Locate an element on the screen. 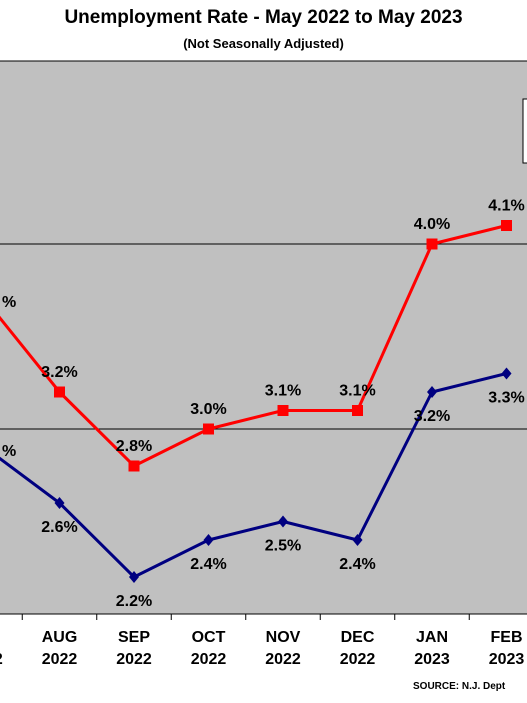 The image size is (527, 703). x-tick-marks is located at coordinates (245, 617).